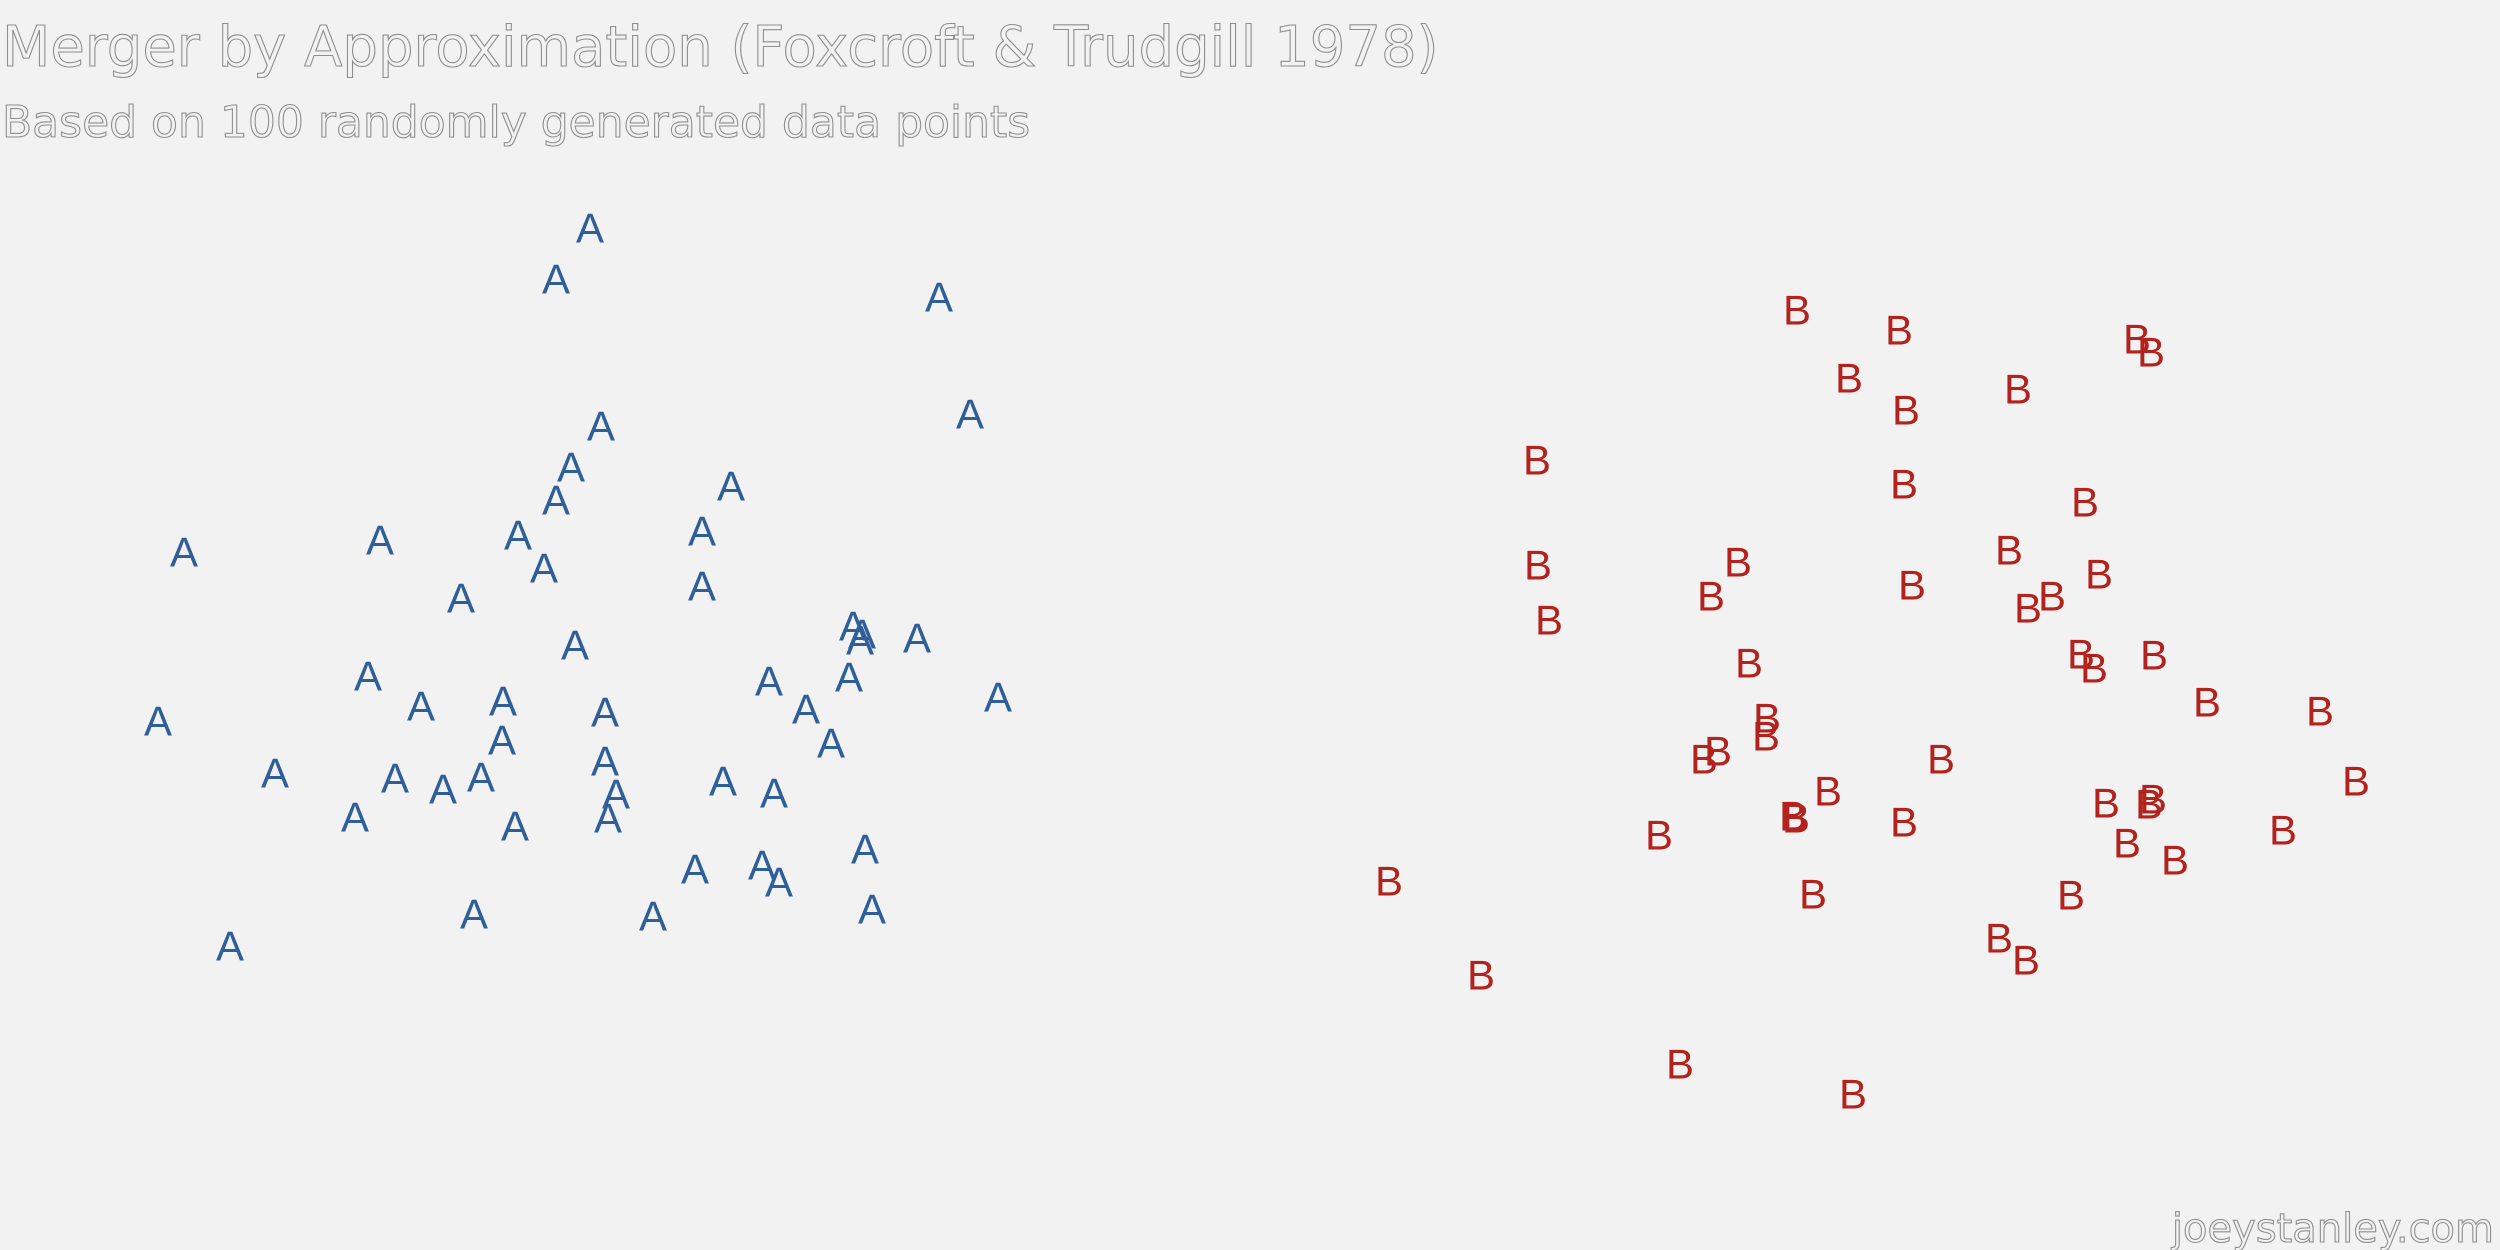 The width and height of the screenshot is (2500, 1250). What do you see at coordinates (2085, 502) in the screenshot?
I see `point-b-9: B` at bounding box center [2085, 502].